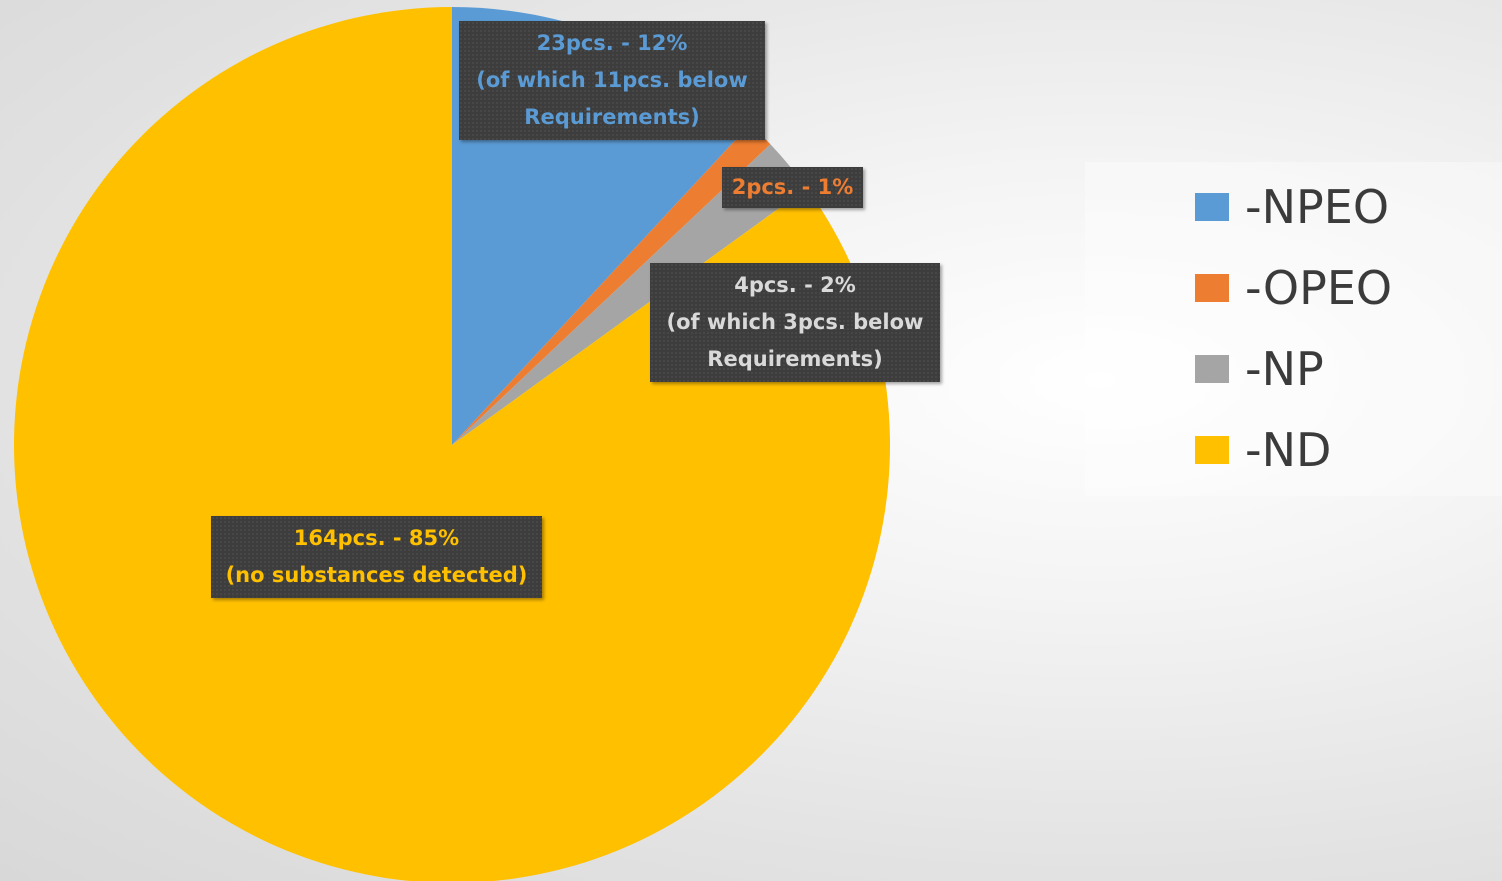  I want to click on chart-legend: -NPEO -OPEO -NP -ND, so click(1293, 329).